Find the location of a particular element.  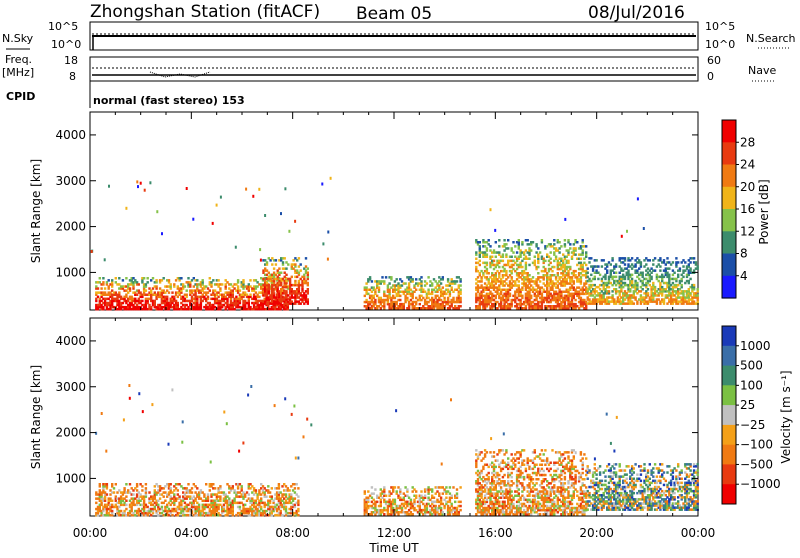

freq-unit: [MHz] is located at coordinates (18, 72).